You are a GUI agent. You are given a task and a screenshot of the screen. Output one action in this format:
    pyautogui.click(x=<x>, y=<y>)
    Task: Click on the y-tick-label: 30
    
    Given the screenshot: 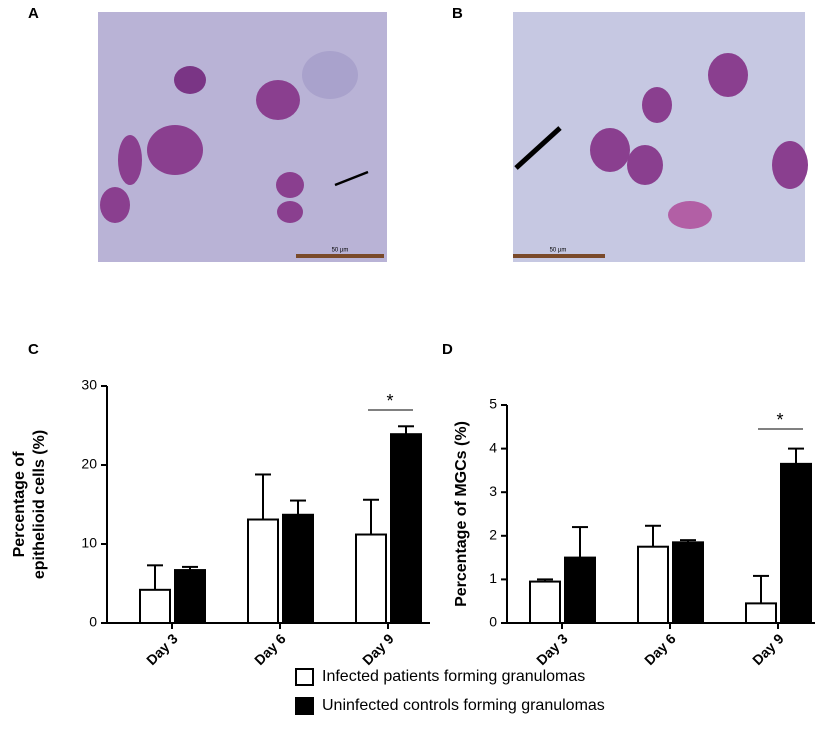 What is the action you would take?
    pyautogui.click(x=89, y=385)
    